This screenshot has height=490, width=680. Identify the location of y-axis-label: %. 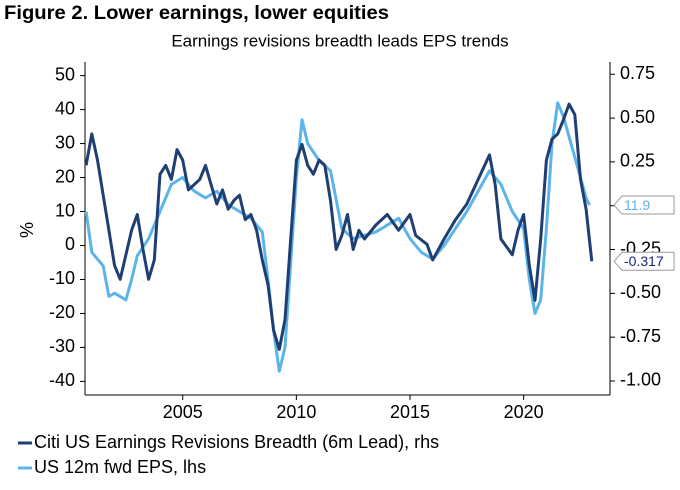
(27, 230).